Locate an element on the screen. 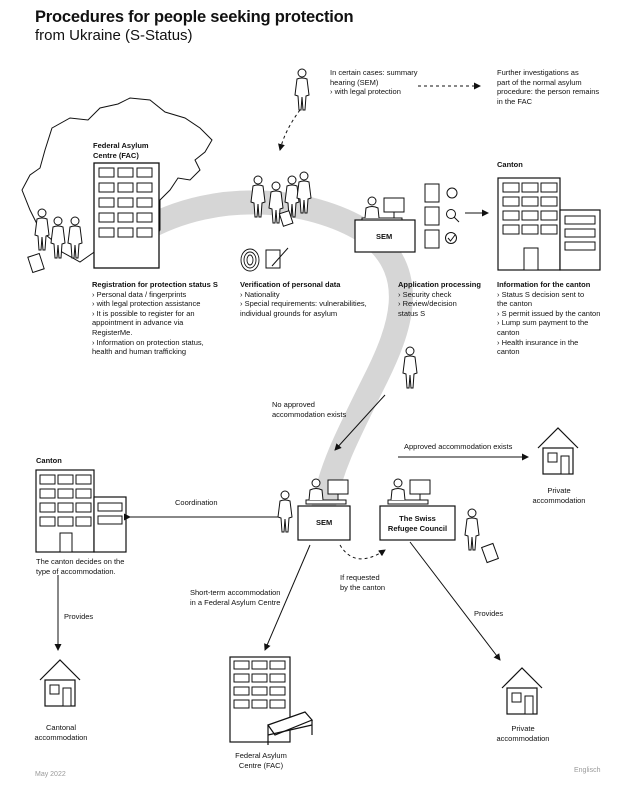 This screenshot has height=787, width=629. refugee-council-box is located at coordinates (417, 523).